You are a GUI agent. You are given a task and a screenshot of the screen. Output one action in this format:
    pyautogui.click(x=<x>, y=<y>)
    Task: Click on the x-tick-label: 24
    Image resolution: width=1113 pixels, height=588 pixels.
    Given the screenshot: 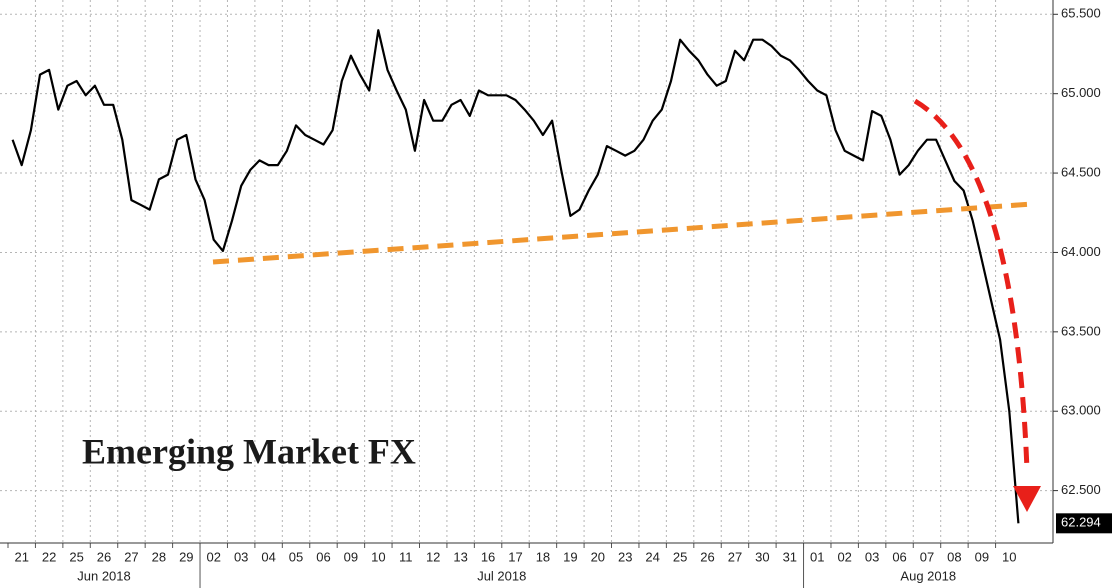 What is the action you would take?
    pyautogui.click(x=652, y=556)
    